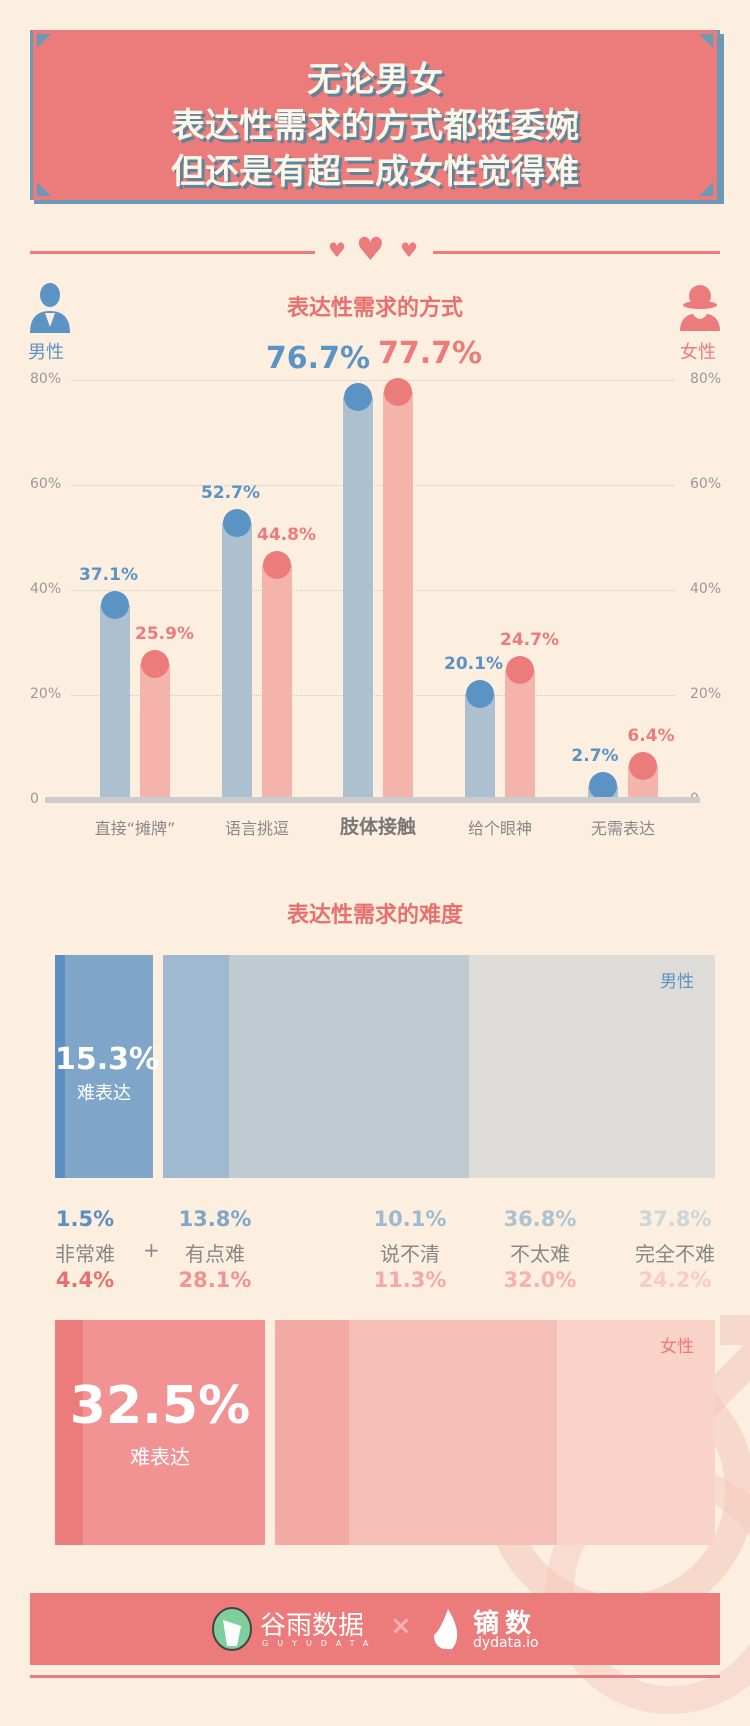 The height and width of the screenshot is (1726, 750). What do you see at coordinates (377, 827) in the screenshot?
I see `category-label: 肢体接触` at bounding box center [377, 827].